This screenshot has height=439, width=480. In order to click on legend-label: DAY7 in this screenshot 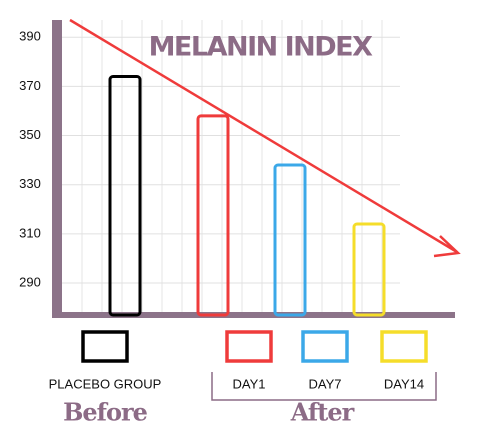, I will do `click(325, 383)`.